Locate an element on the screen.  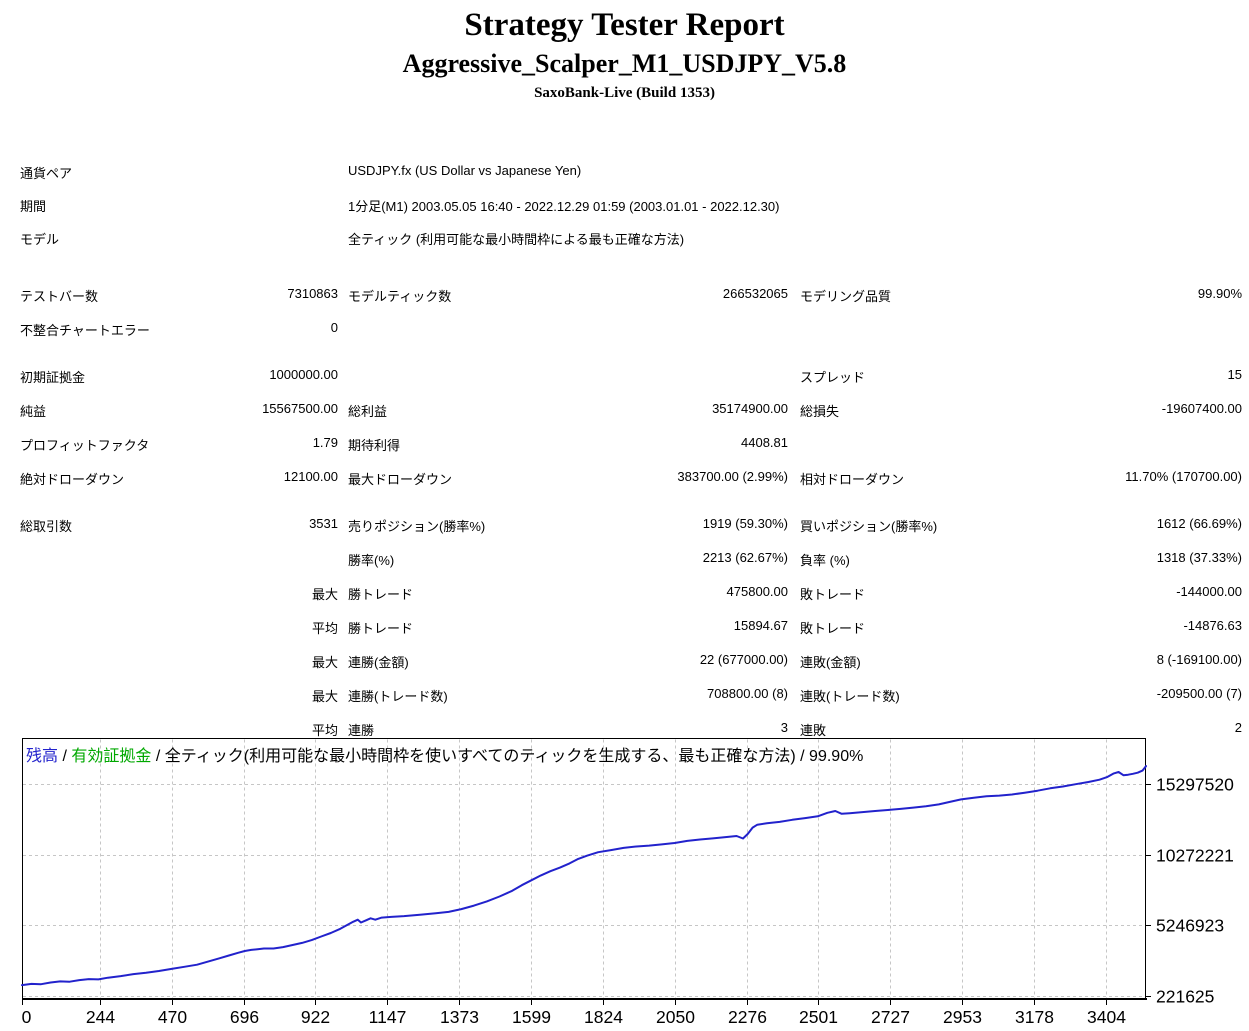
stat-value: 7310863 is located at coordinates (312, 293).